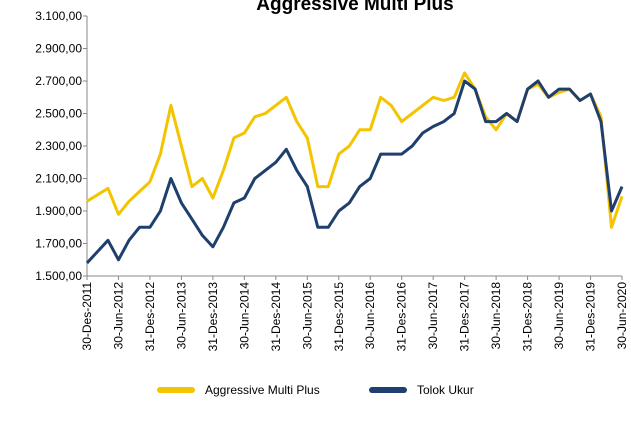 The height and width of the screenshot is (426, 631). Describe the element at coordinates (370, 316) in the screenshot. I see `x-tick-label: 30-Jun-2016` at that location.